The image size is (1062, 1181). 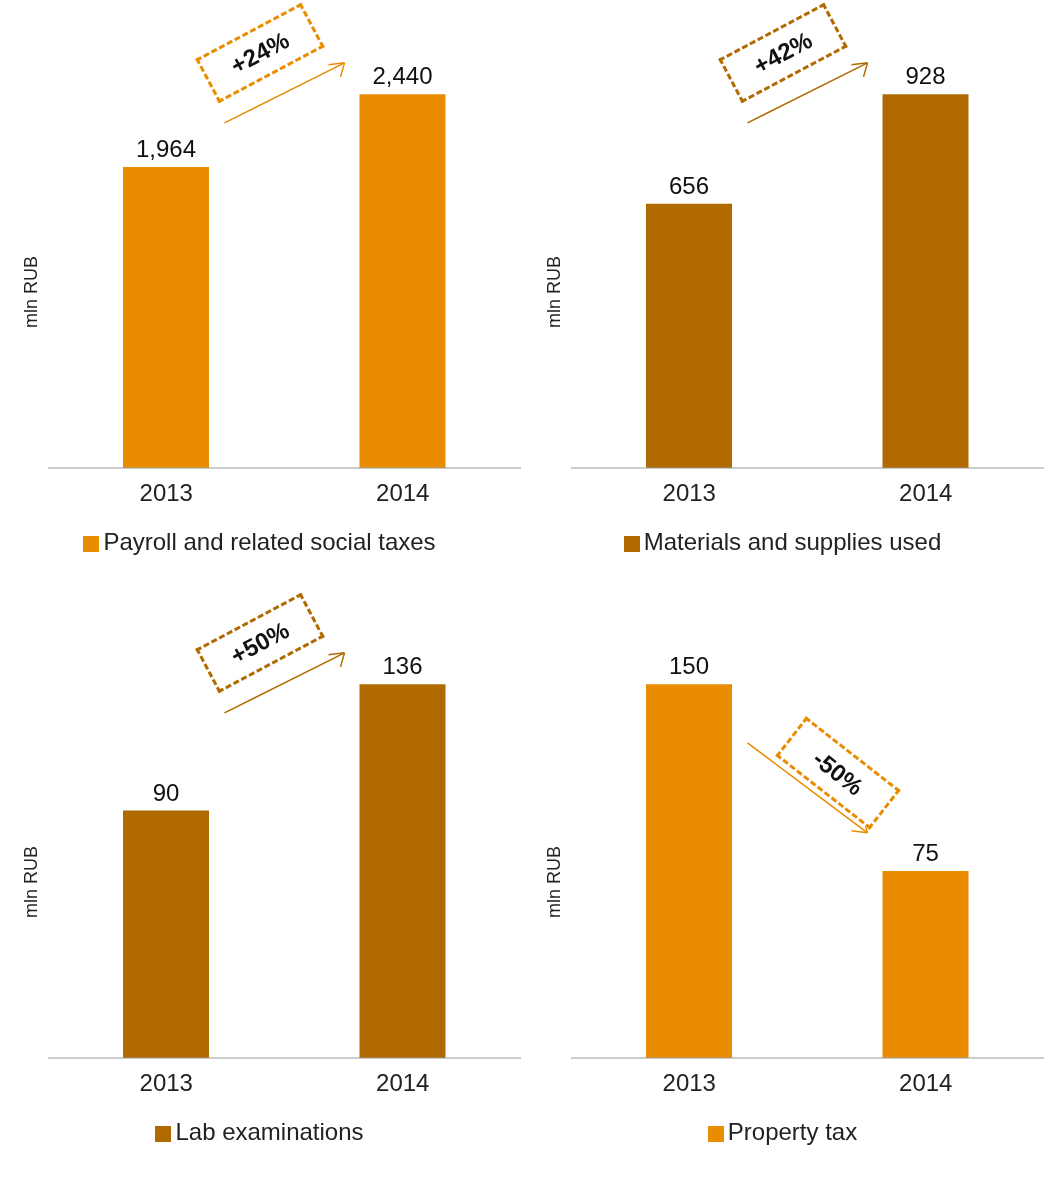 I want to click on legend-label: Materials and supplies used, so click(x=792, y=541).